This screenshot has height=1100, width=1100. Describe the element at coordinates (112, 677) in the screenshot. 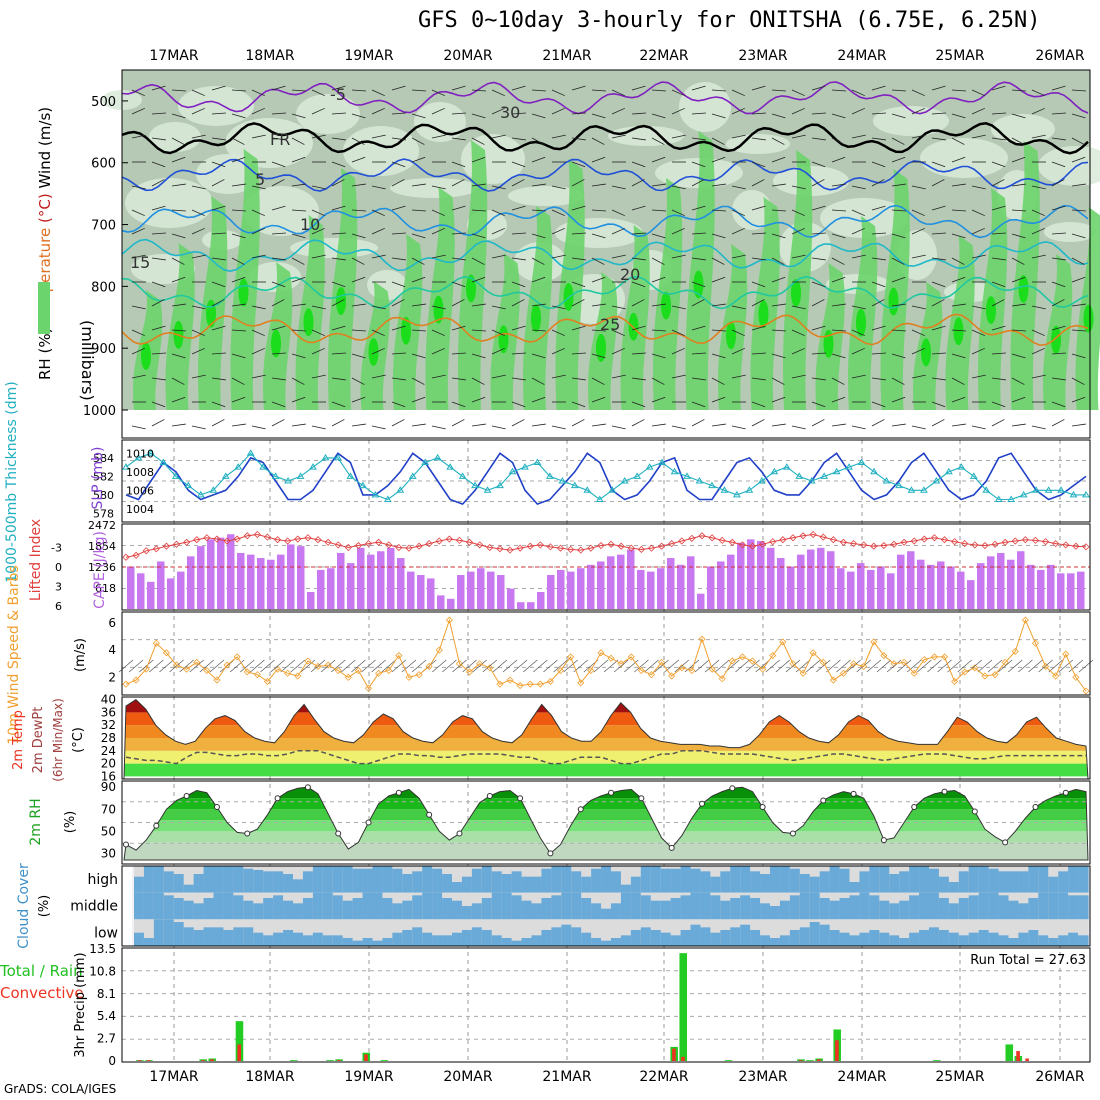

I see `wind-tick: 2` at that location.